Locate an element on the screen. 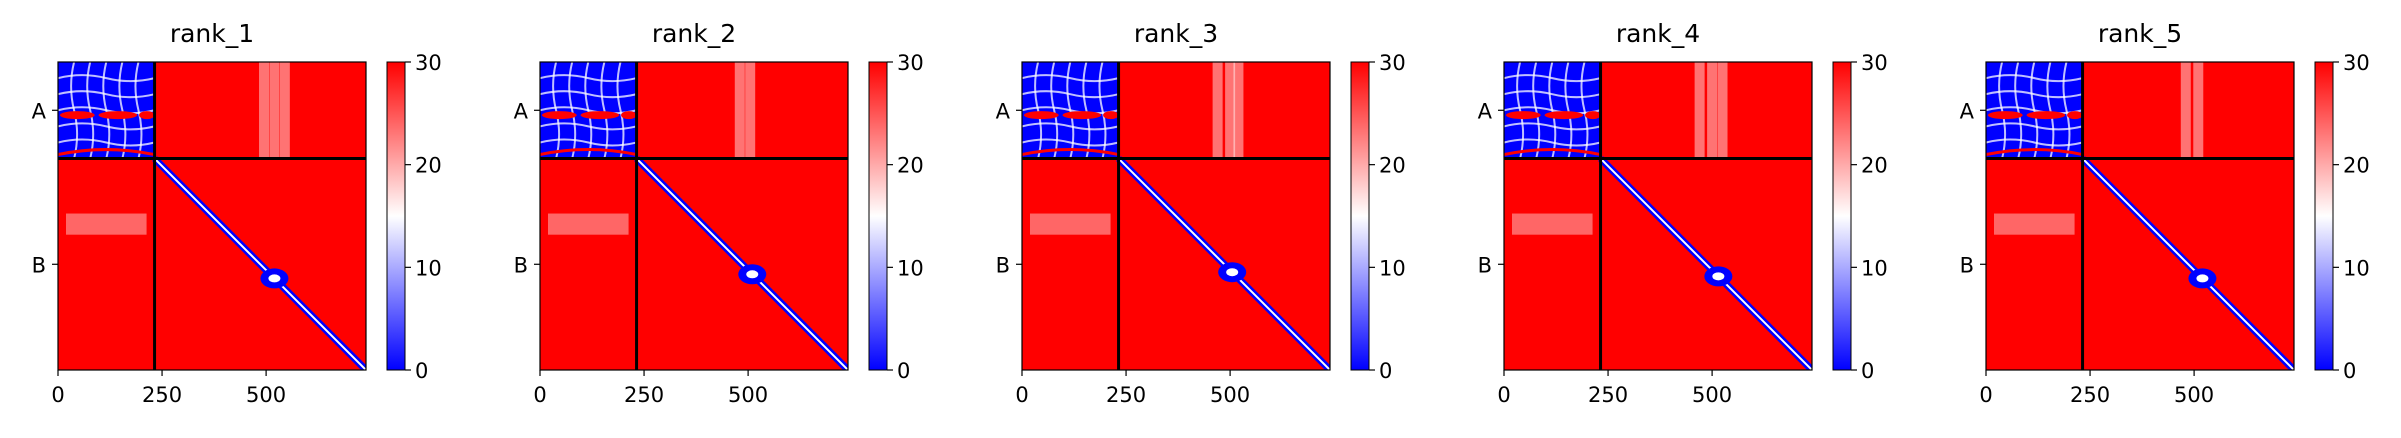 The width and height of the screenshot is (2401, 438). panel-title: rank_1 is located at coordinates (212, 33).